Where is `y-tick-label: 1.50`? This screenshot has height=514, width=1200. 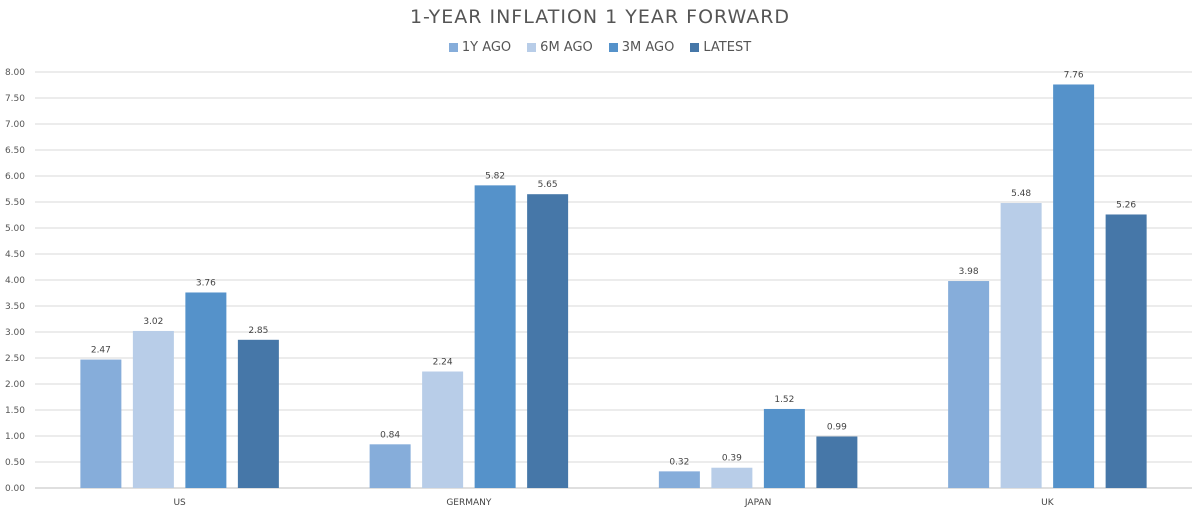 y-tick-label: 1.50 is located at coordinates (15, 411).